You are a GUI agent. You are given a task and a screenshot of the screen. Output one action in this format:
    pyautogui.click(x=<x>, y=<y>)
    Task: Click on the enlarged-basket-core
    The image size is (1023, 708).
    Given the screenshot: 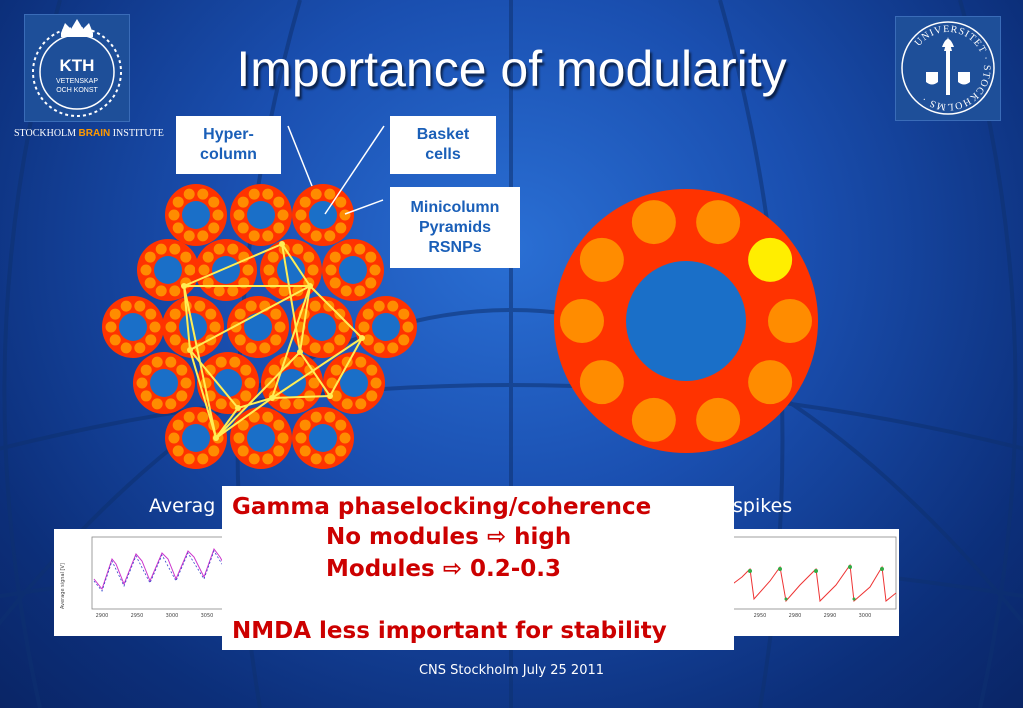 What is the action you would take?
    pyautogui.click(x=686, y=321)
    